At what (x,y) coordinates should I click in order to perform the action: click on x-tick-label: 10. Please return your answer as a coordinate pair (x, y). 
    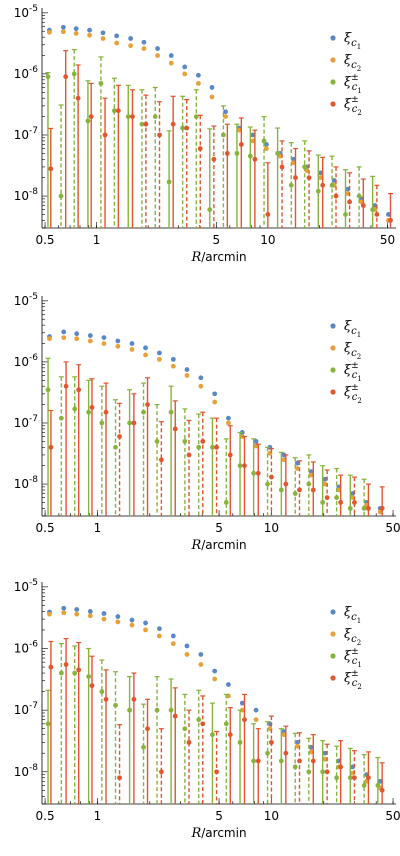
    Looking at the image, I should click on (267, 240).